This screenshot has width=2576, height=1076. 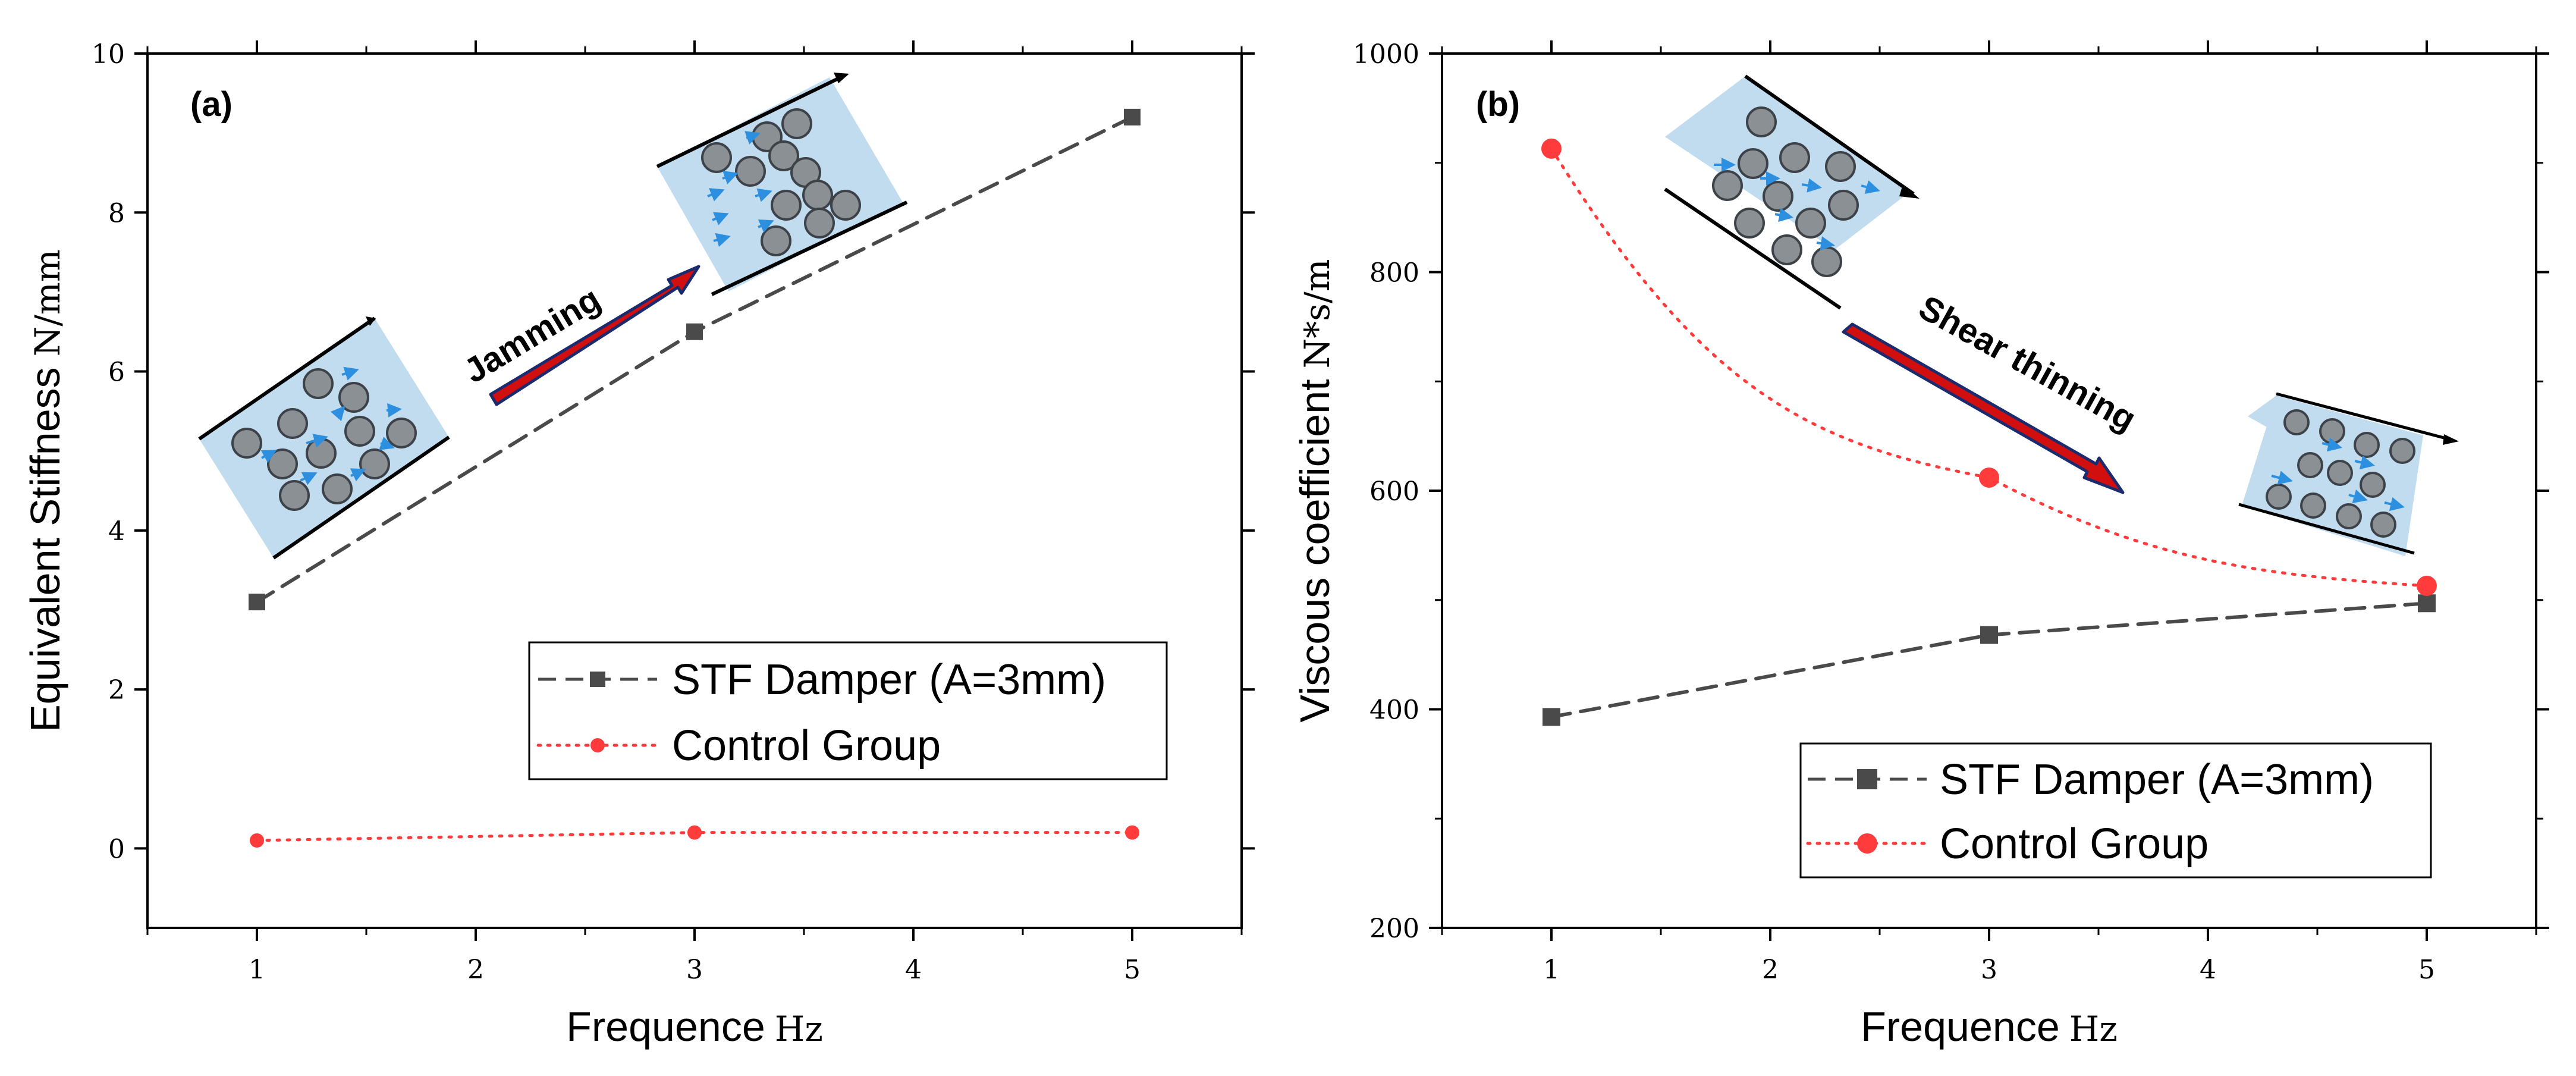 What do you see at coordinates (1132, 832) in the screenshot?
I see `control-group-point-a` at bounding box center [1132, 832].